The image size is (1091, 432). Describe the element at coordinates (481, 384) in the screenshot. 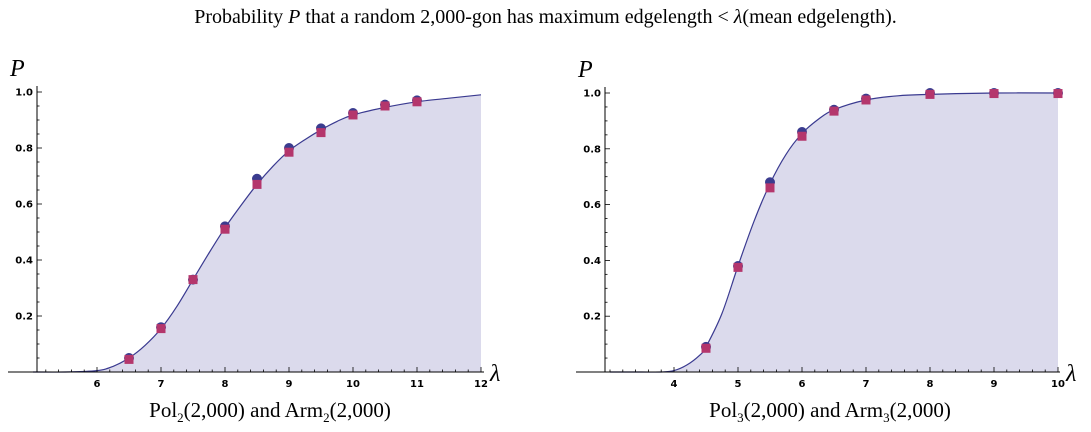

I see `x-tick-label: 12` at that location.